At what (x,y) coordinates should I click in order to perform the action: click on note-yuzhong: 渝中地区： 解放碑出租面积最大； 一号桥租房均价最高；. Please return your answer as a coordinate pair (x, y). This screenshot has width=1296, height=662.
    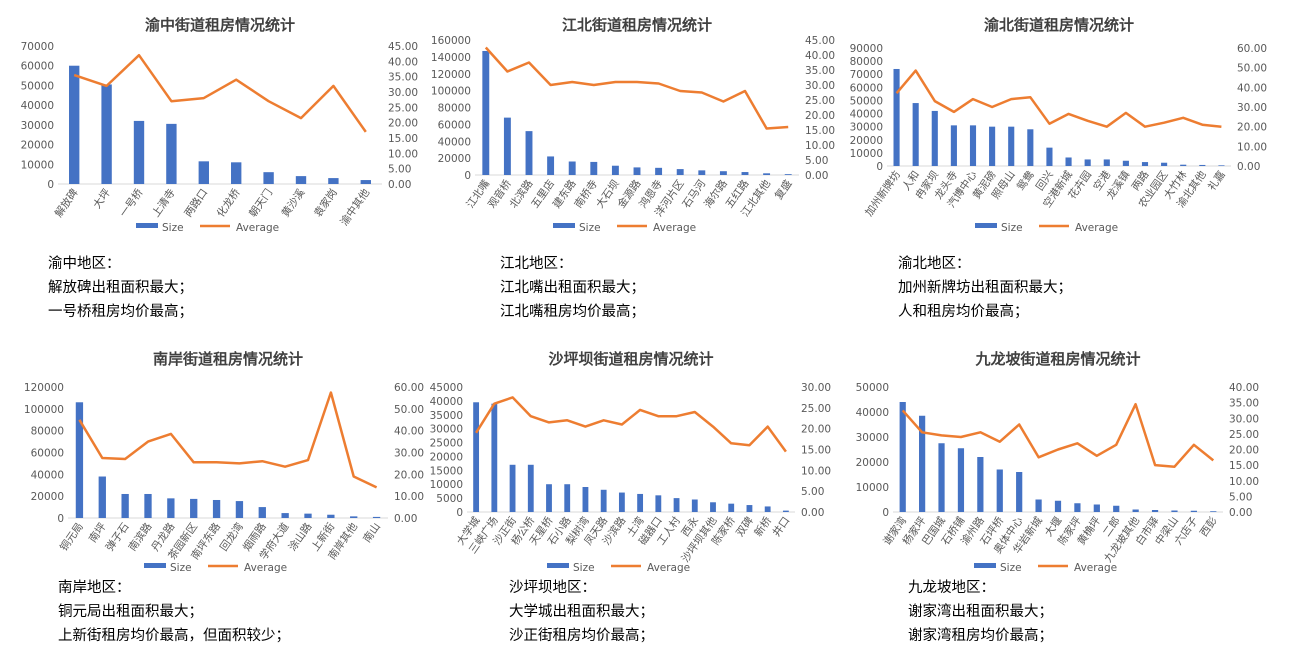
    Looking at the image, I should click on (120, 288).